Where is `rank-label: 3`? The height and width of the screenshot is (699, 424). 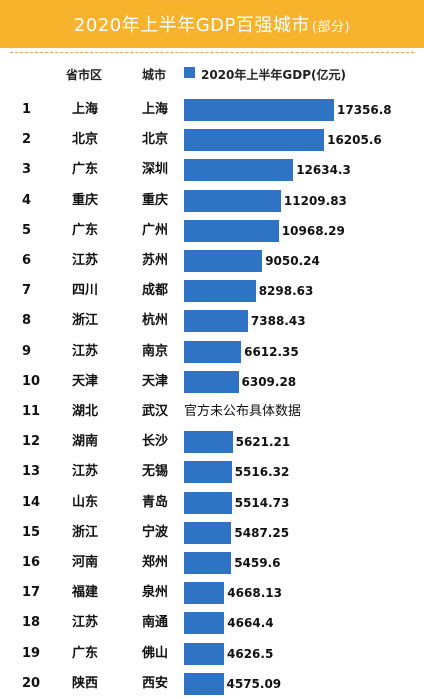 rank-label: 3 is located at coordinates (27, 170).